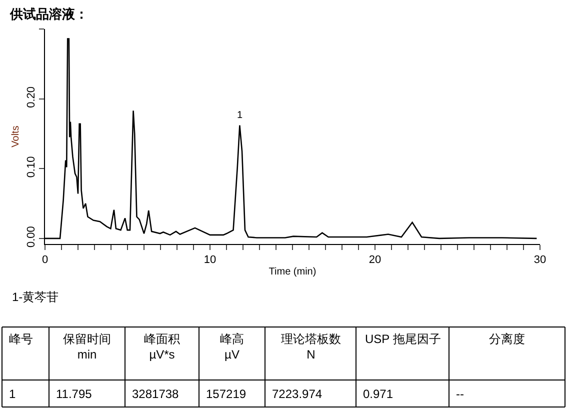 The width and height of the screenshot is (567, 417). What do you see at coordinates (87, 347) in the screenshot?
I see `text: 保留时间 min` at bounding box center [87, 347].